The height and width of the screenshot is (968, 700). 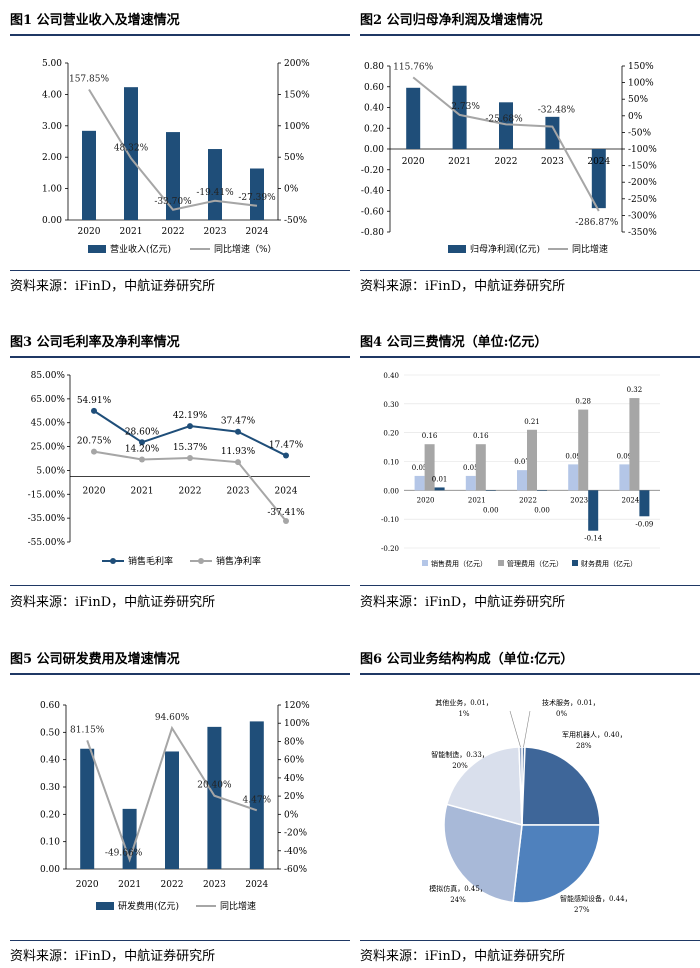 What do you see at coordinates (52, 127) in the screenshot?
I see `left-tick-label: 3.00` at bounding box center [52, 127].